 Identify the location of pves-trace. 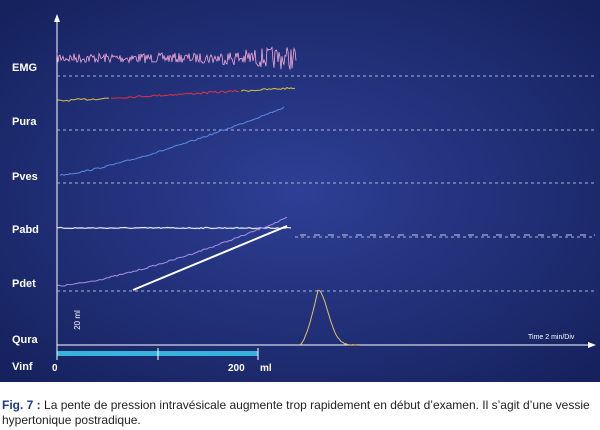
(172, 141).